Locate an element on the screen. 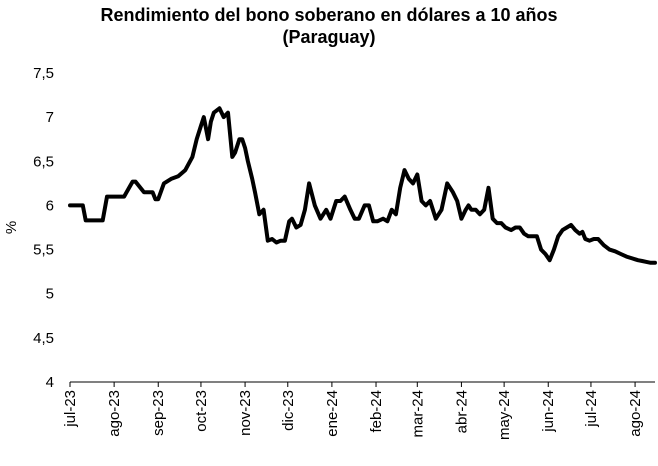  x-tick-label: may-24 is located at coordinates (504, 415).